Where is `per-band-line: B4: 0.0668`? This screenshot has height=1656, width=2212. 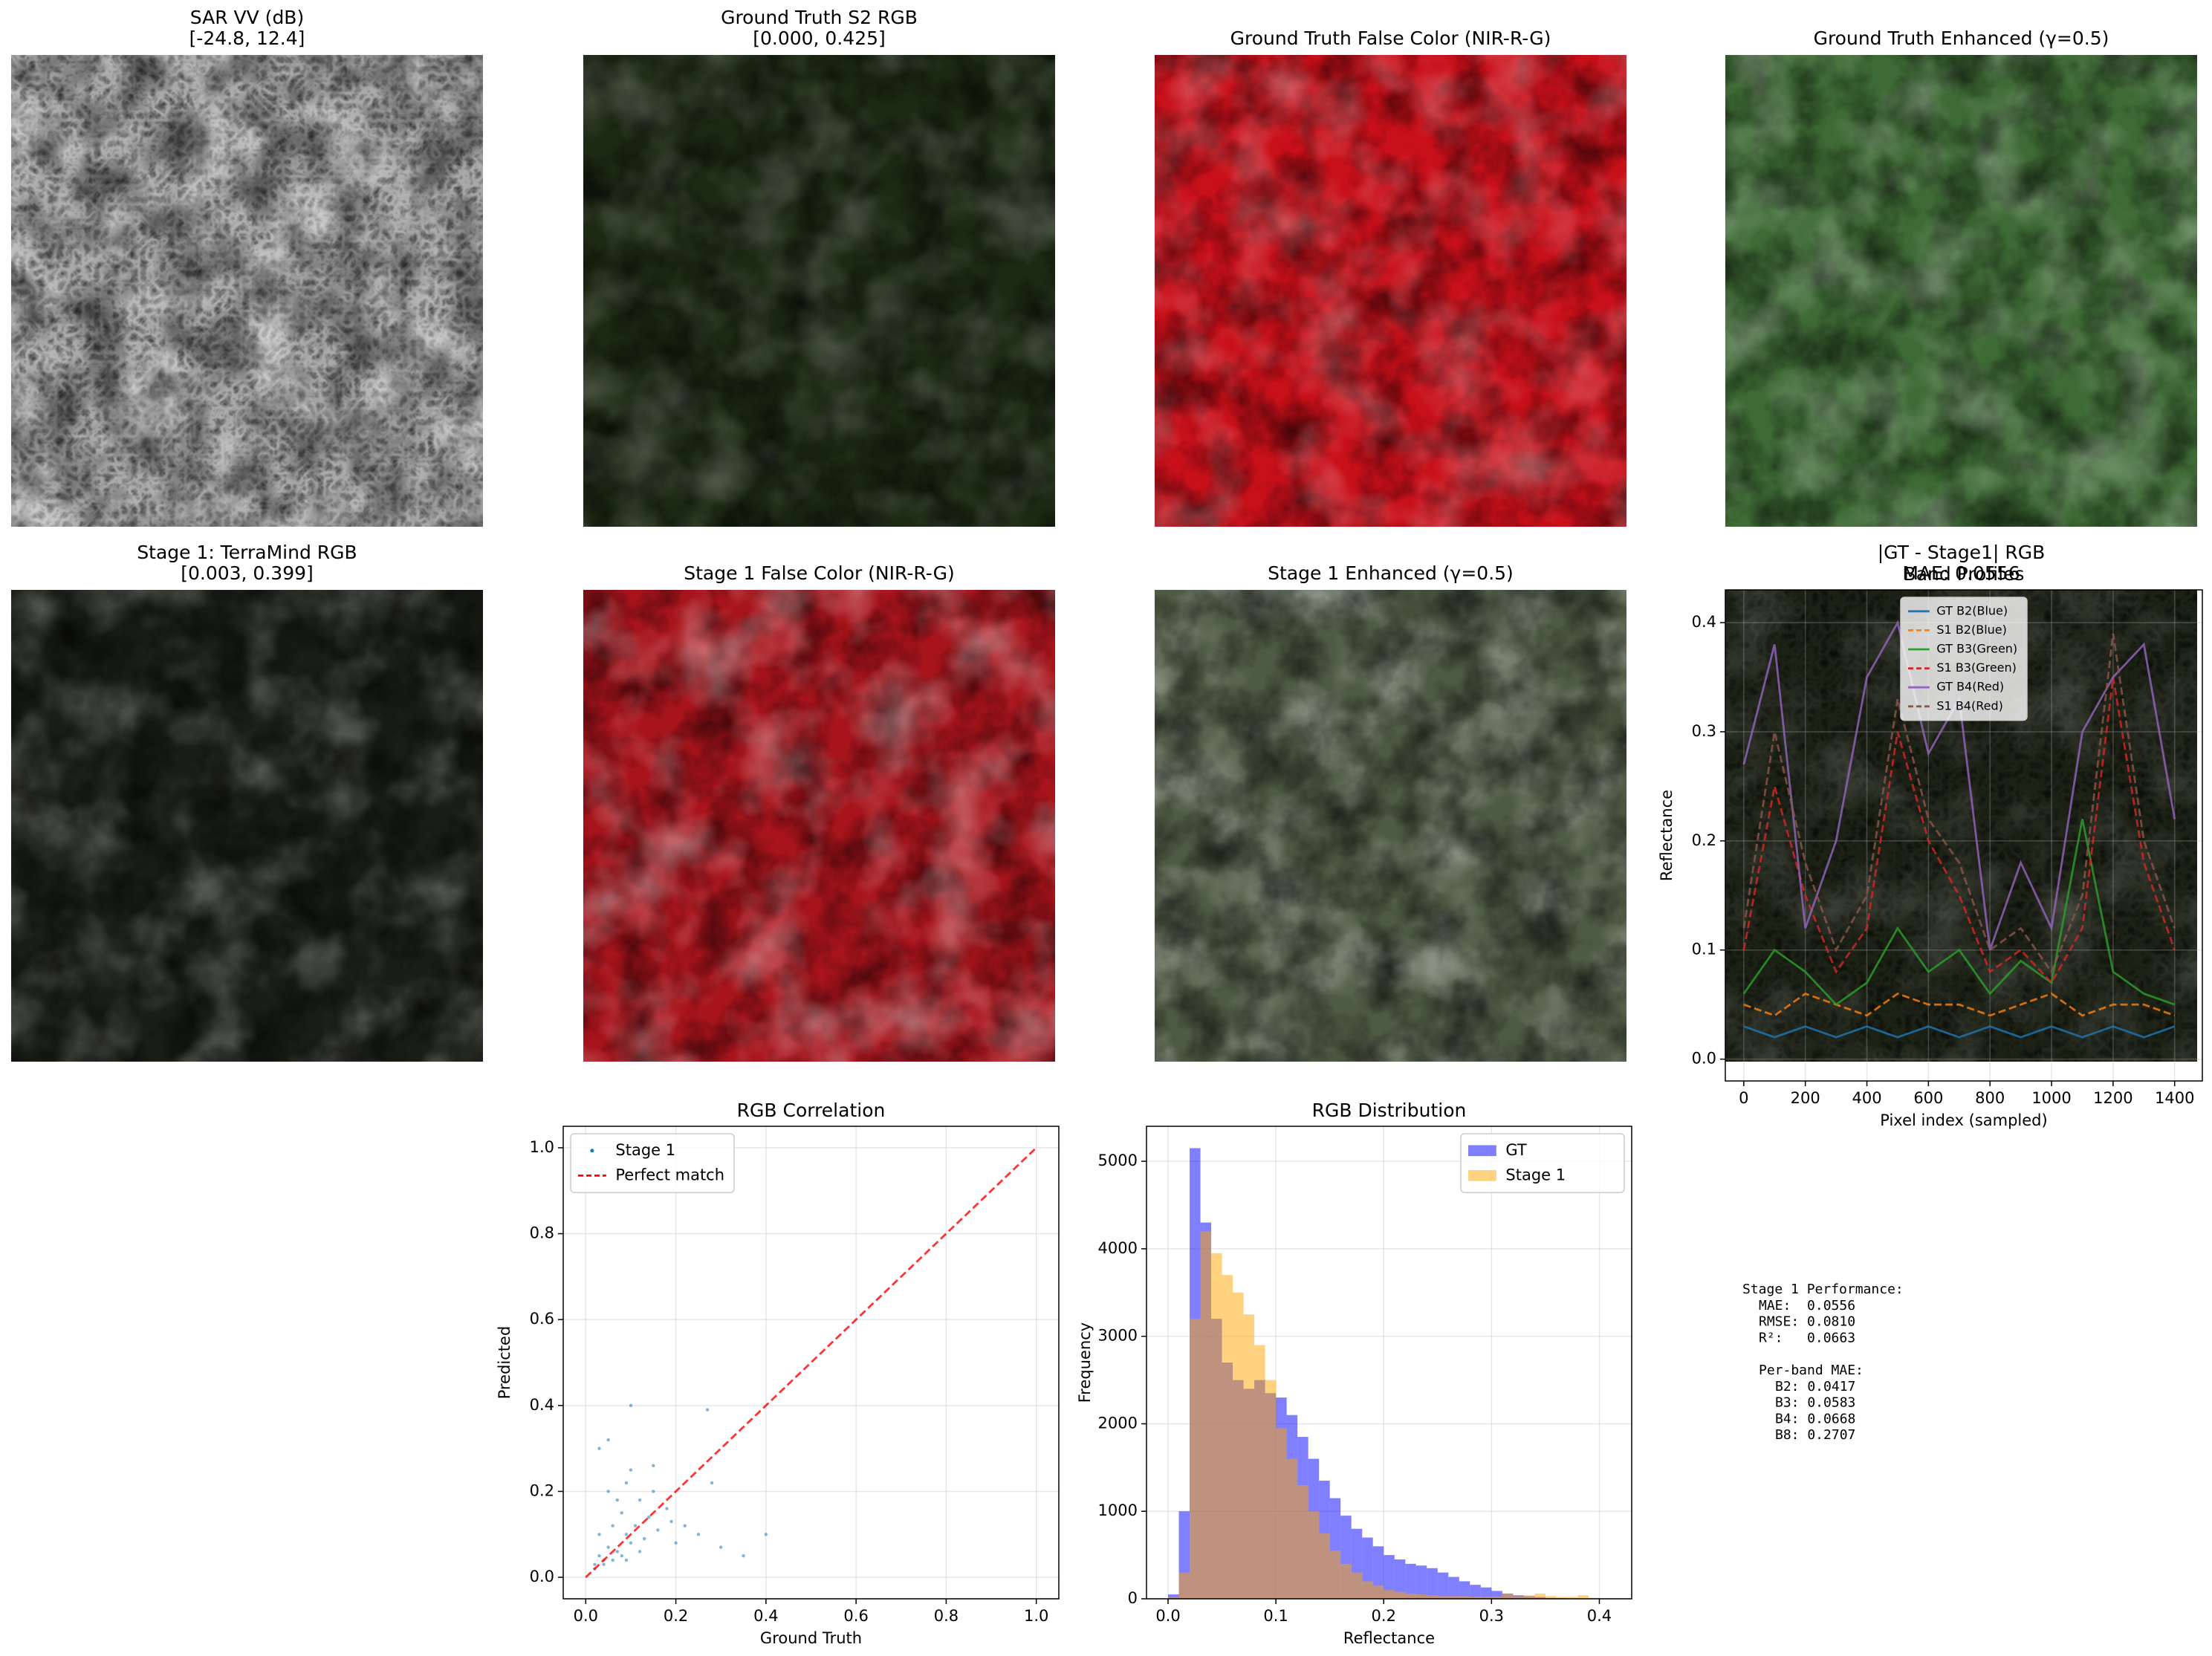
per-band-line: B4: 0.0668 is located at coordinates (1815, 1419).